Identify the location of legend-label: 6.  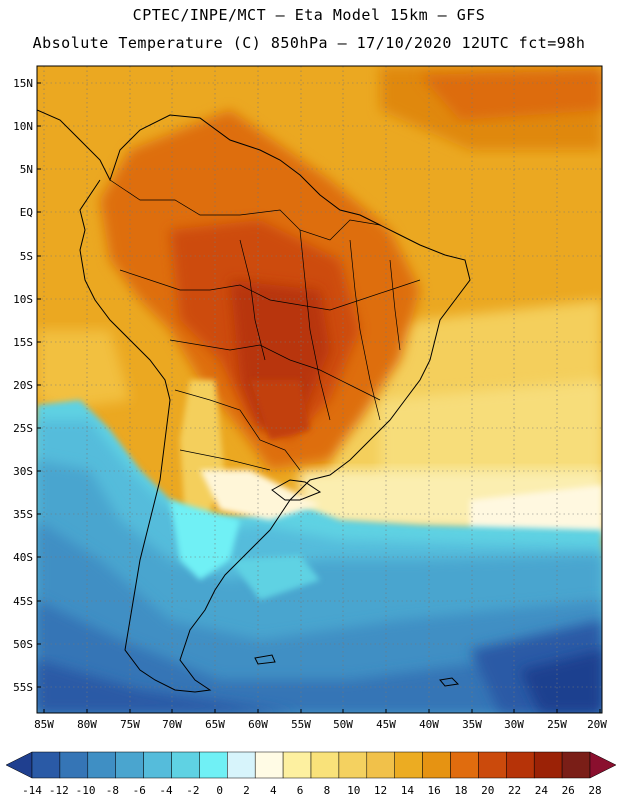
(300, 790).